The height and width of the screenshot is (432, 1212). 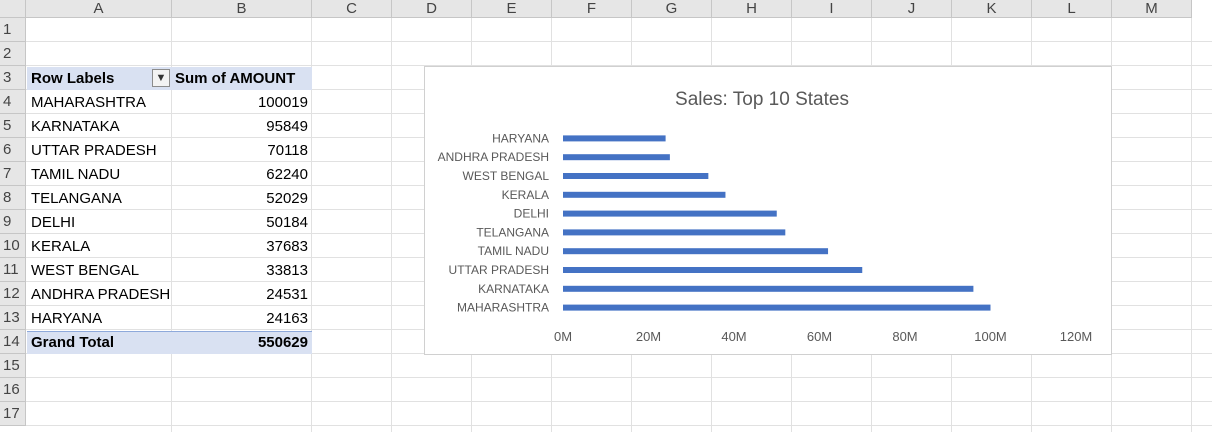 What do you see at coordinates (819, 336) in the screenshot?
I see `x-tick-label: 60M` at bounding box center [819, 336].